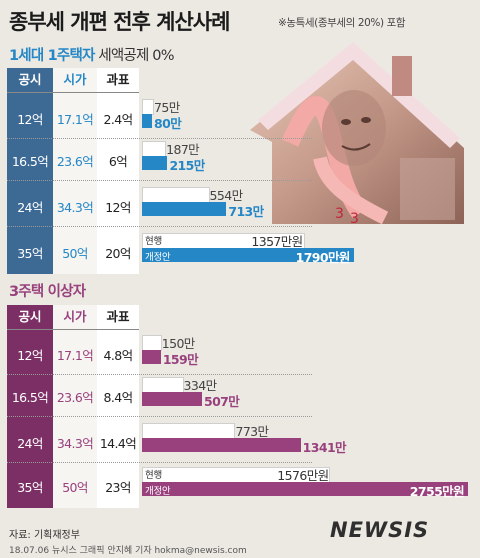 The image size is (480, 558). Describe the element at coordinates (323, 257) in the screenshot. I see `value-proposed: 1790만원` at that location.